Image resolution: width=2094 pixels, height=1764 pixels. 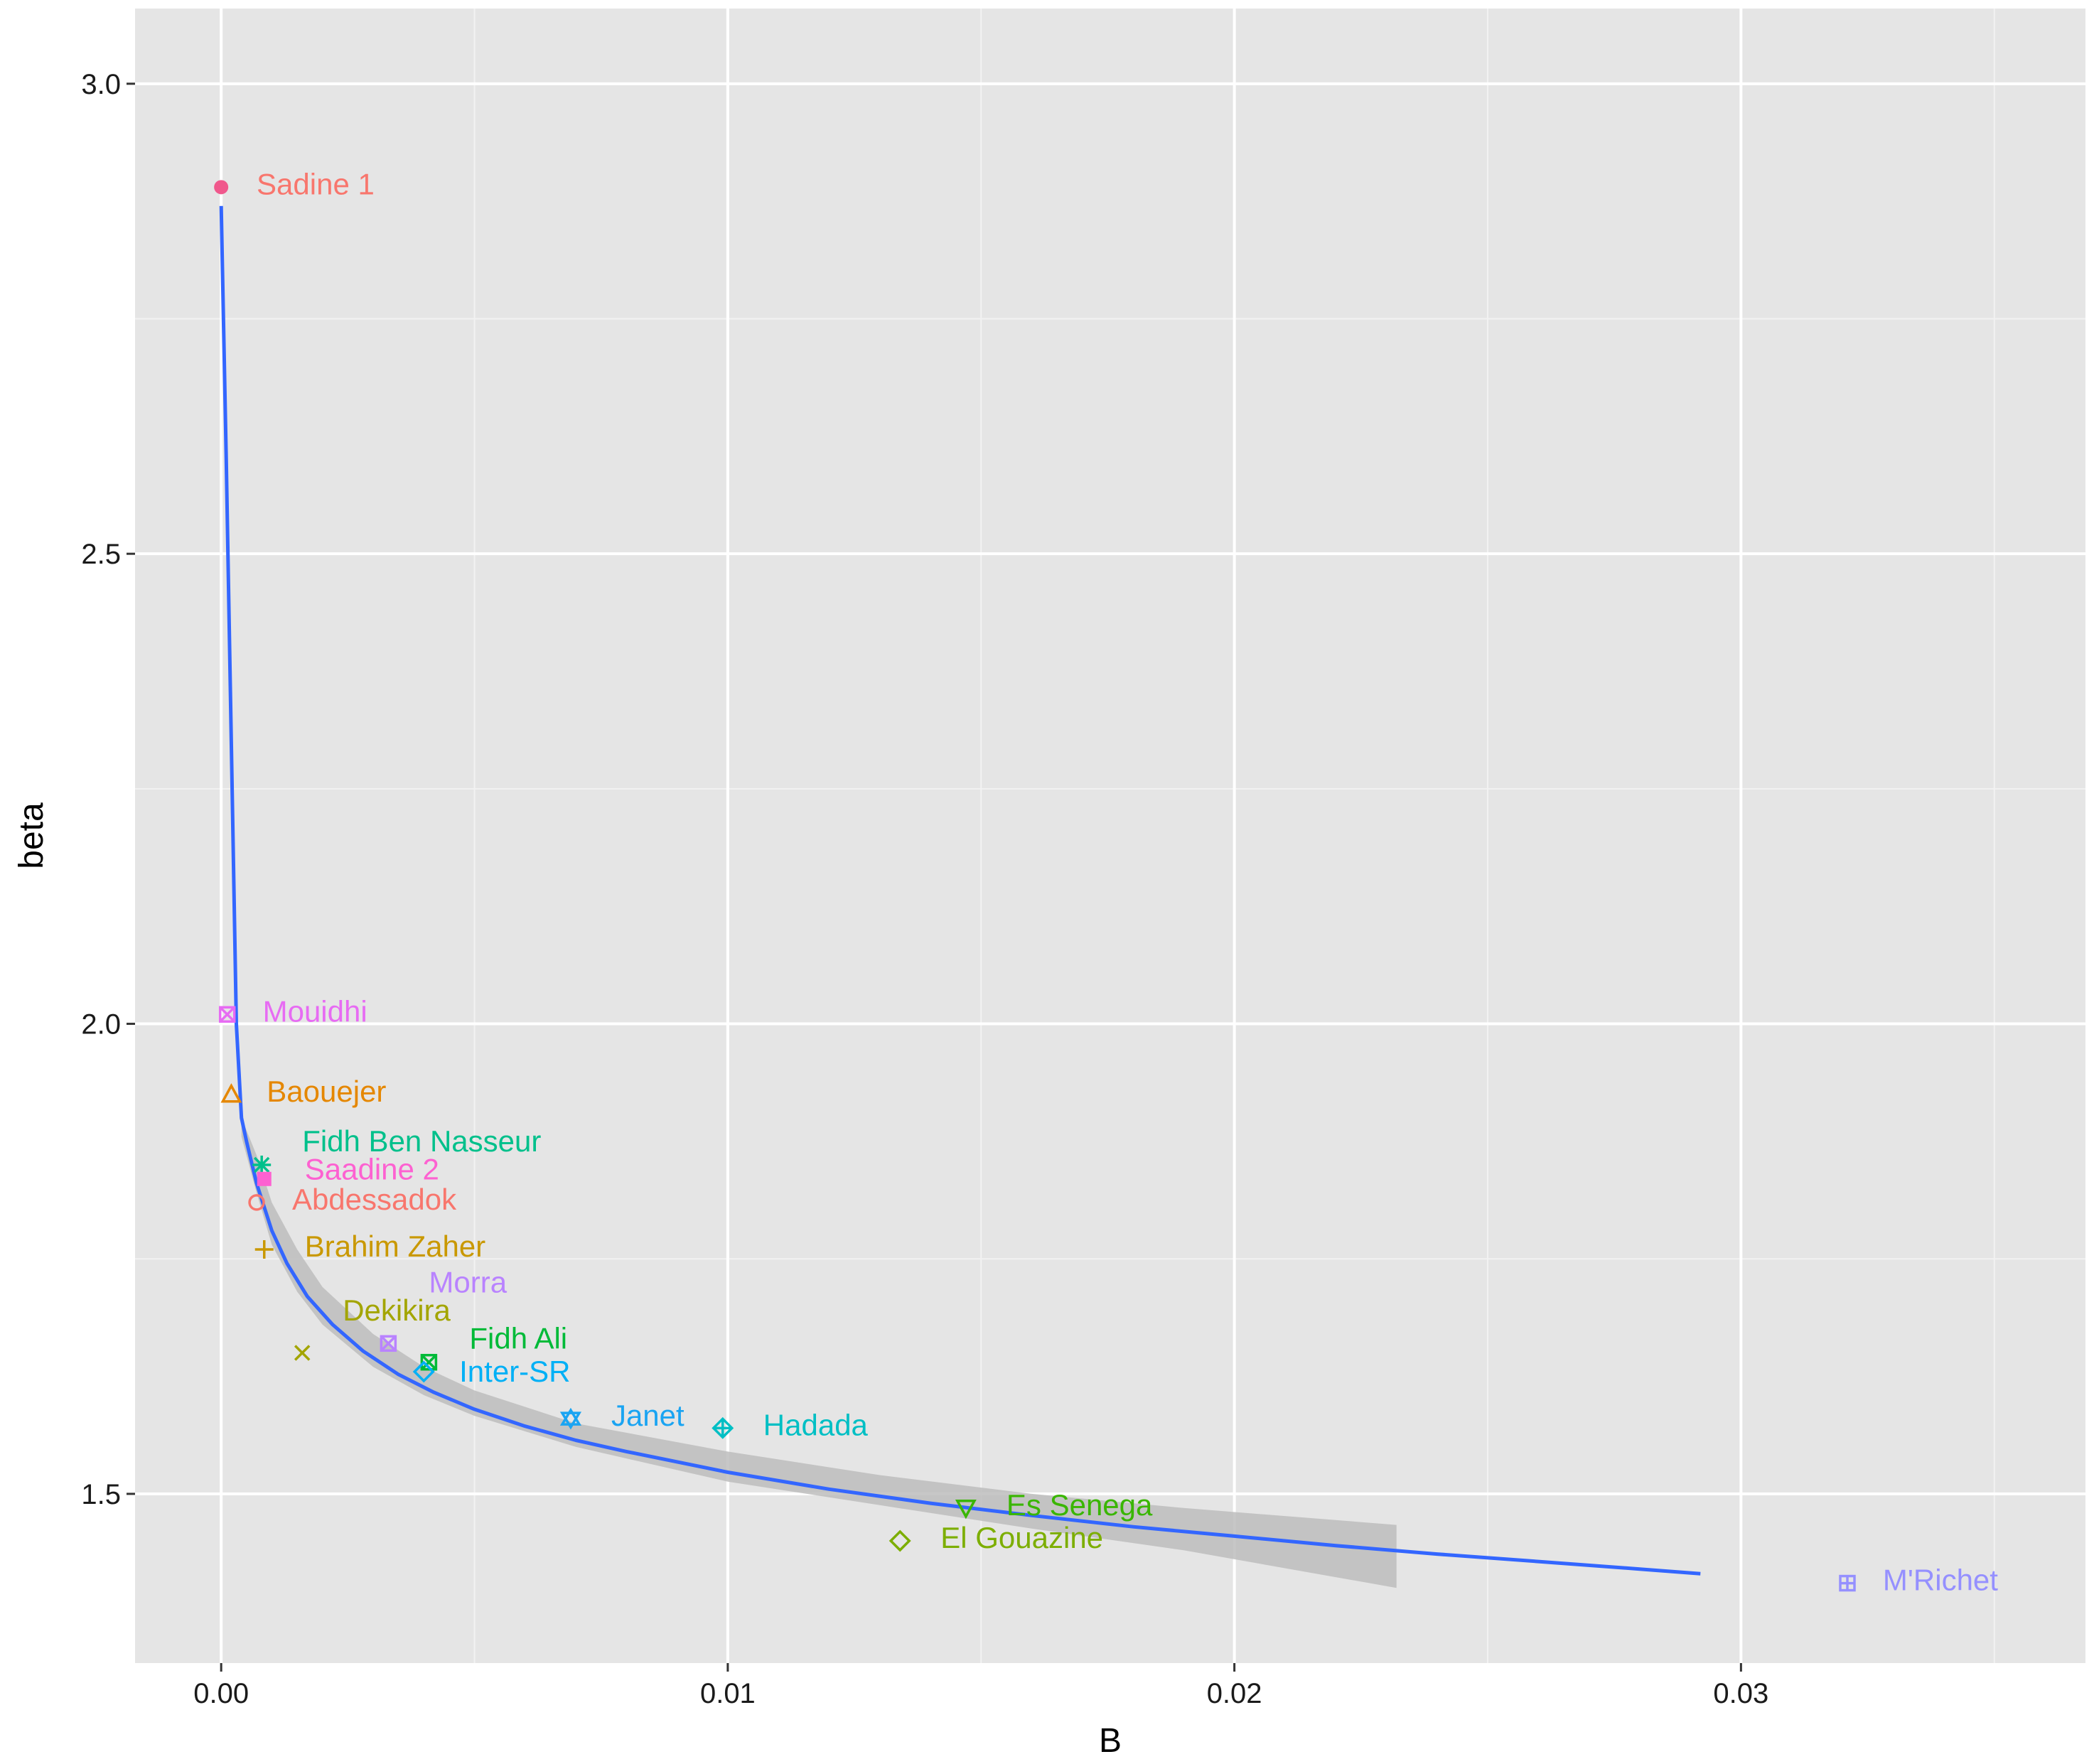 What do you see at coordinates (1110, 1741) in the screenshot?
I see `x-axis-title: B` at bounding box center [1110, 1741].